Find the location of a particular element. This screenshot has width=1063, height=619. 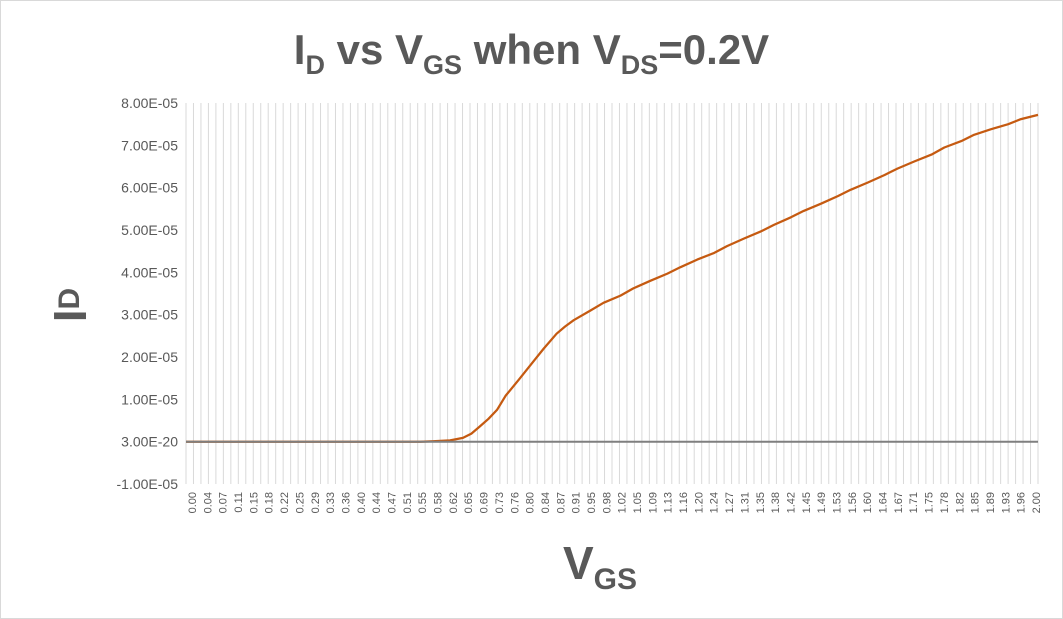

title-sub-3: DS is located at coordinates (639, 65).